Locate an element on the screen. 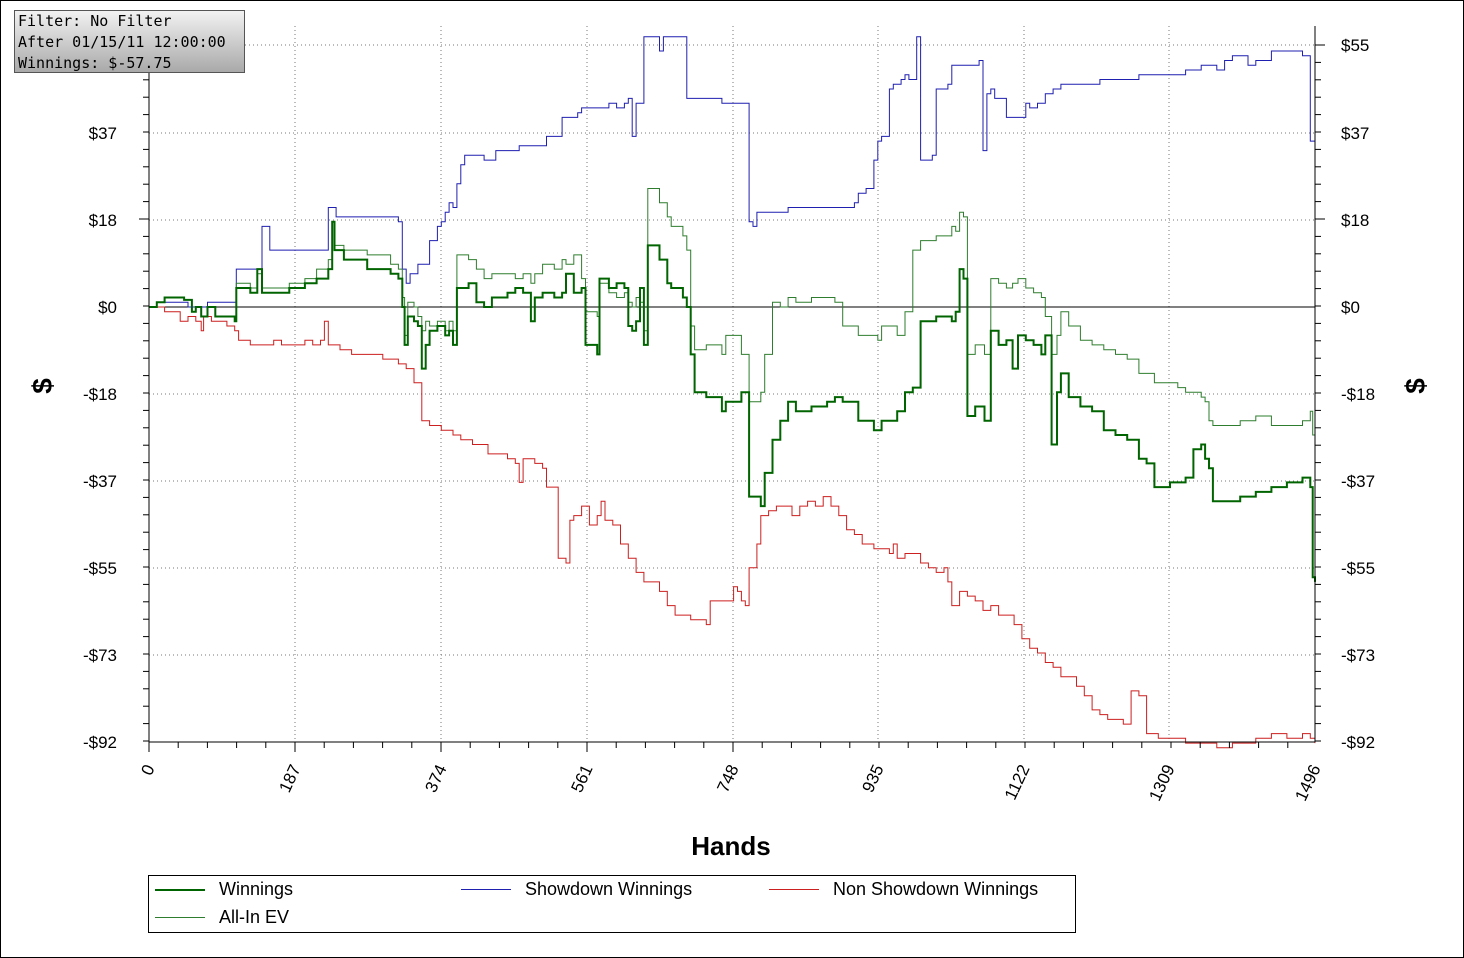  y-tick-label-left: -$73 is located at coordinates (100, 655).